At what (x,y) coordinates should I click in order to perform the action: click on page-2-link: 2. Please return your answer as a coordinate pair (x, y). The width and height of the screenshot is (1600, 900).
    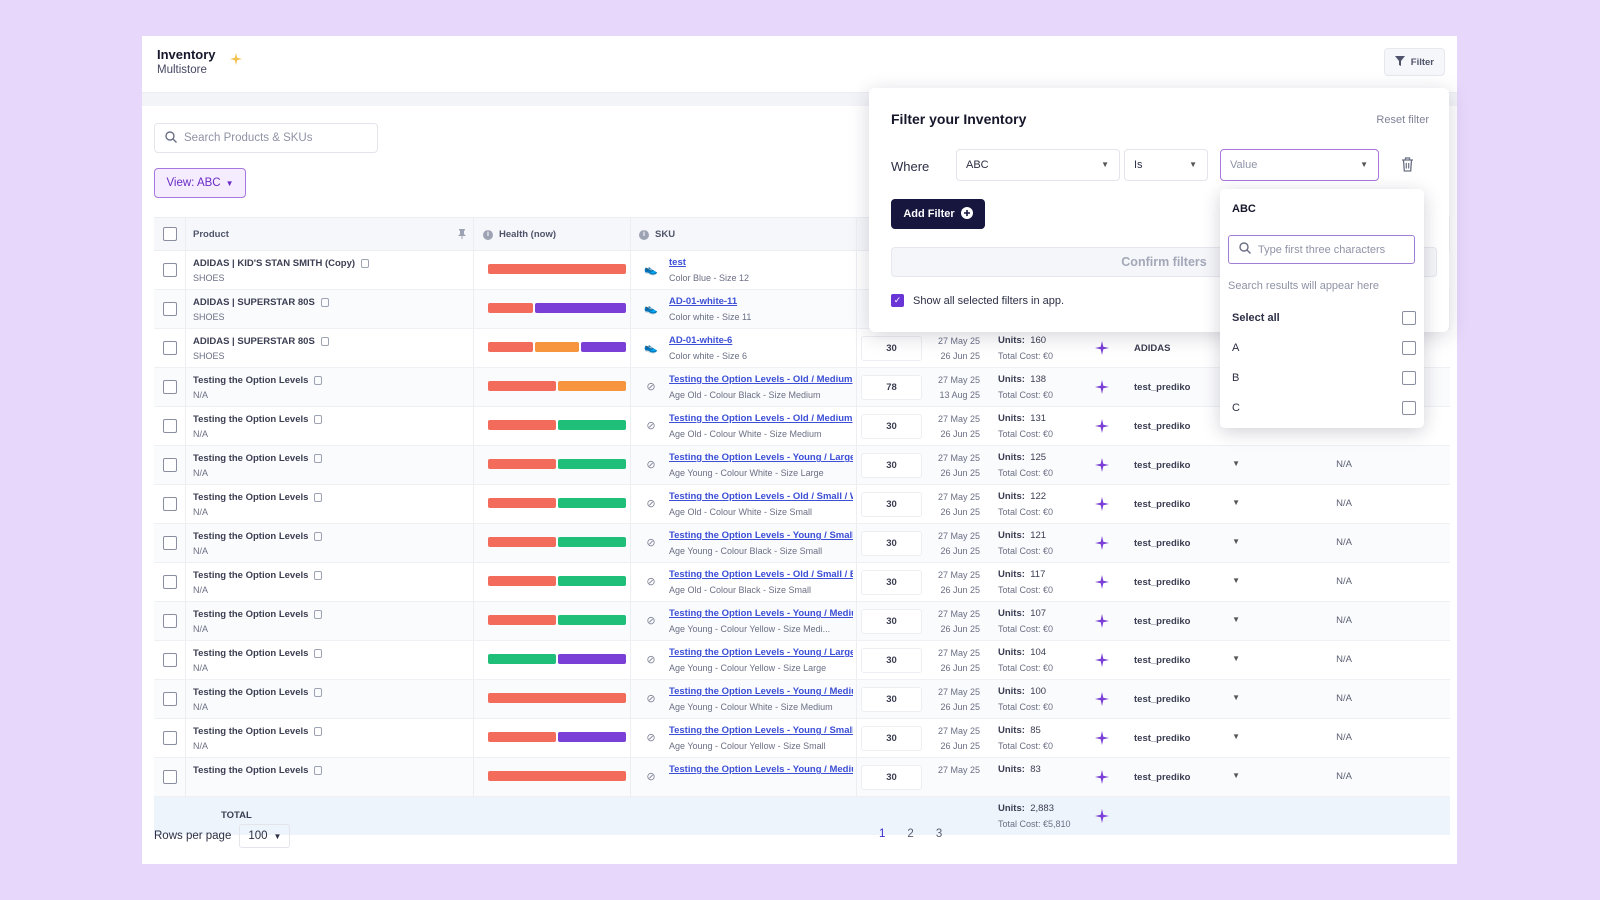
    Looking at the image, I should click on (910, 834).